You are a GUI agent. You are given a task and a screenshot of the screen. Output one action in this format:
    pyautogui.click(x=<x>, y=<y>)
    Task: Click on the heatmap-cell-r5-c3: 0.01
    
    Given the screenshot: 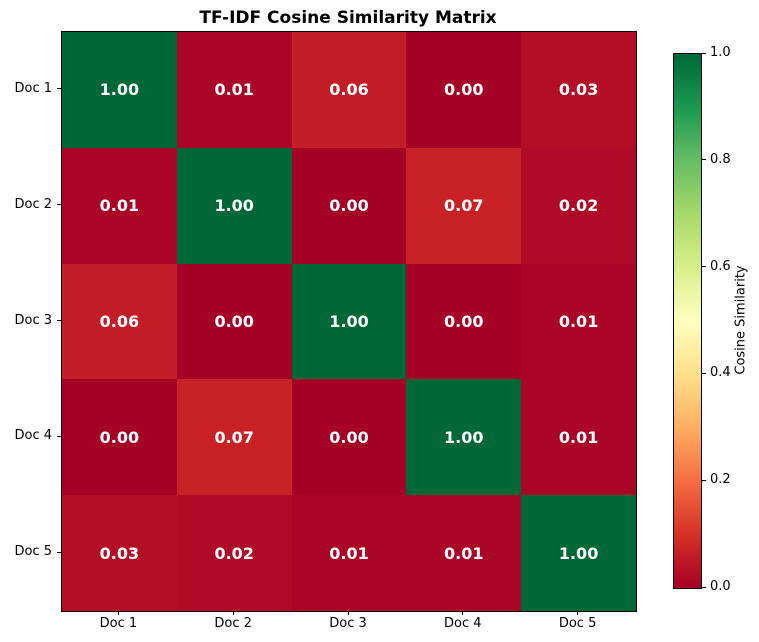 What is the action you would take?
    pyautogui.click(x=349, y=553)
    